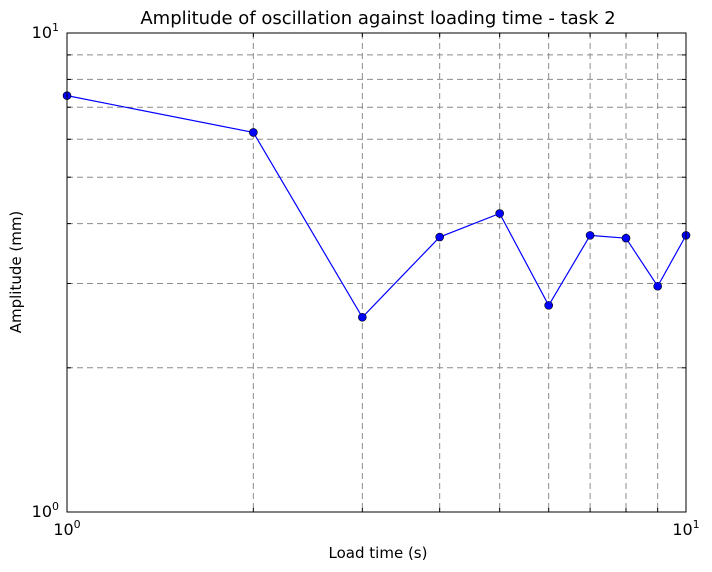 This screenshot has height=572, width=712. Describe the element at coordinates (77, 524) in the screenshot. I see `x-tick-exponent: 0` at that location.